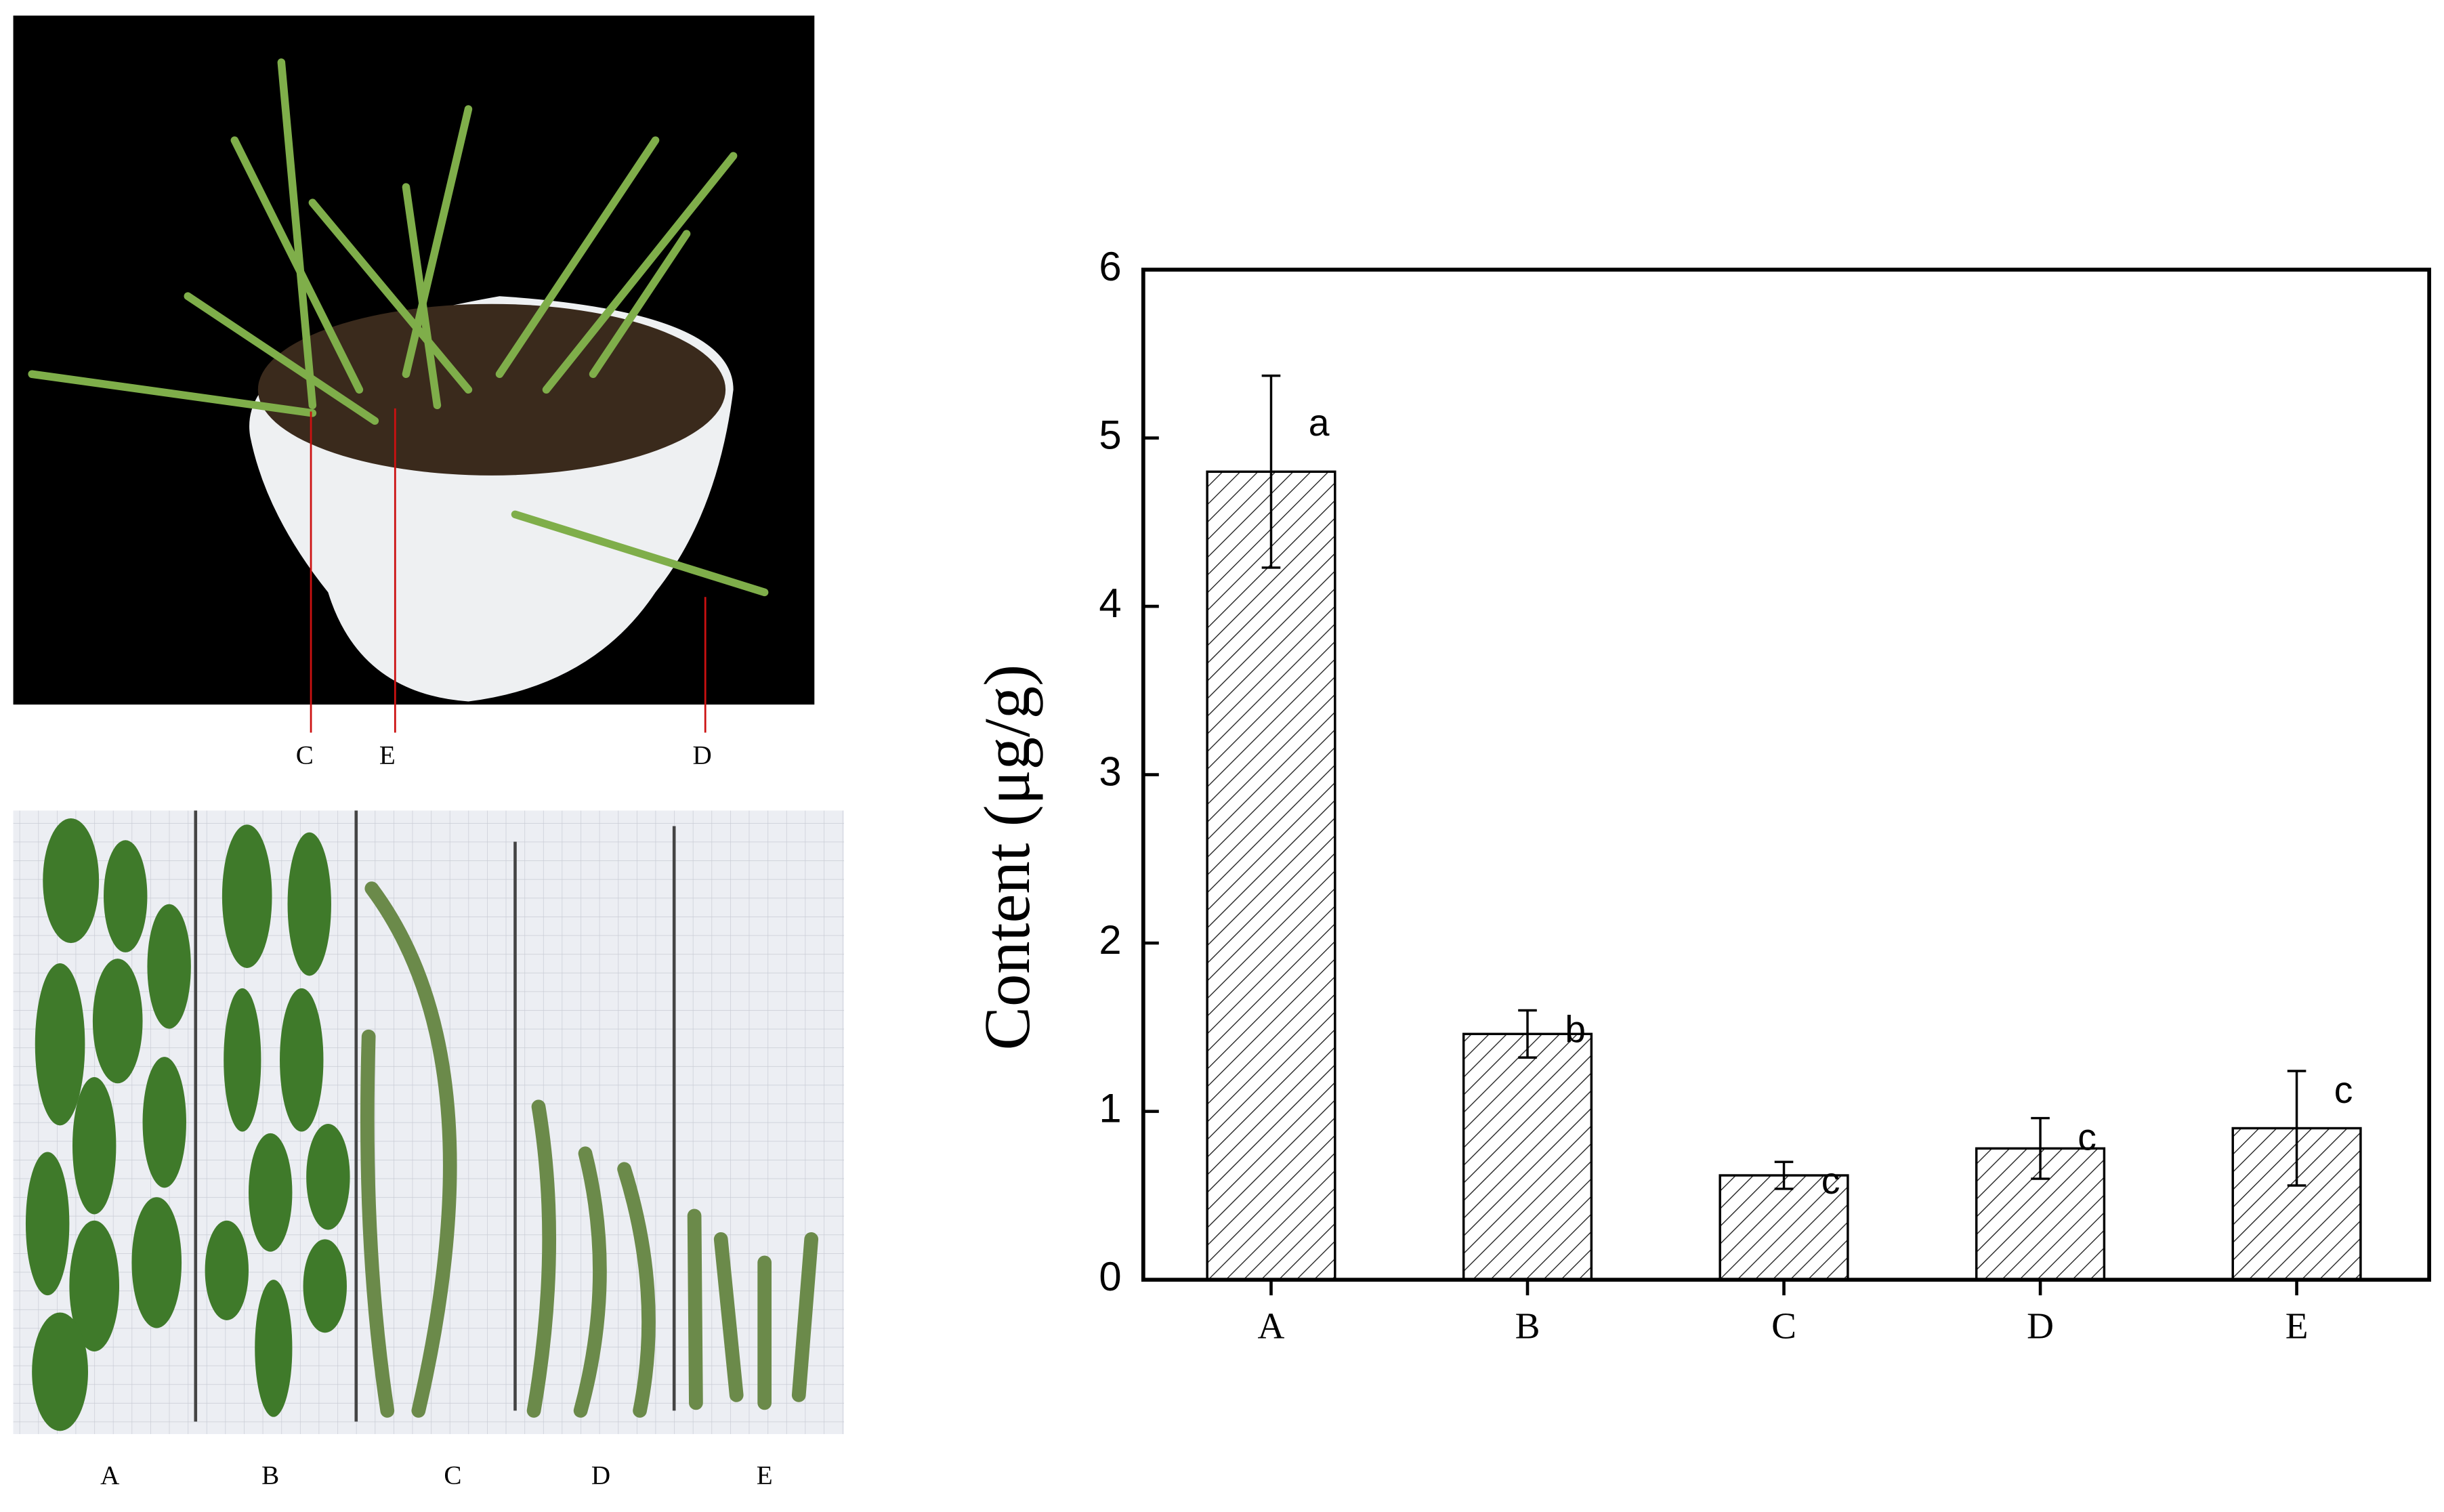 The image size is (2444, 1512). I want to click on parts-photo, so click(428, 1122).